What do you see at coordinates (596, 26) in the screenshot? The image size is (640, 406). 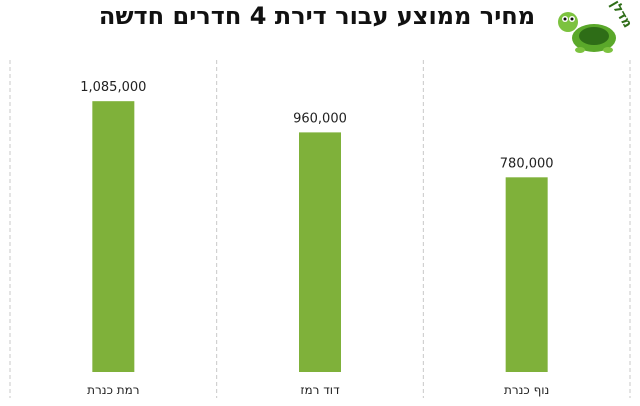 I see `turtle-logo-icon: מדלן` at bounding box center [596, 26].